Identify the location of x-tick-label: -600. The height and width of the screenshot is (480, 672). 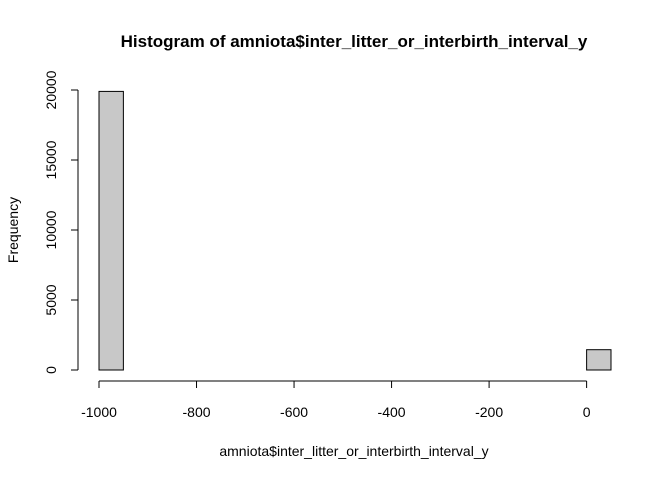
(294, 412).